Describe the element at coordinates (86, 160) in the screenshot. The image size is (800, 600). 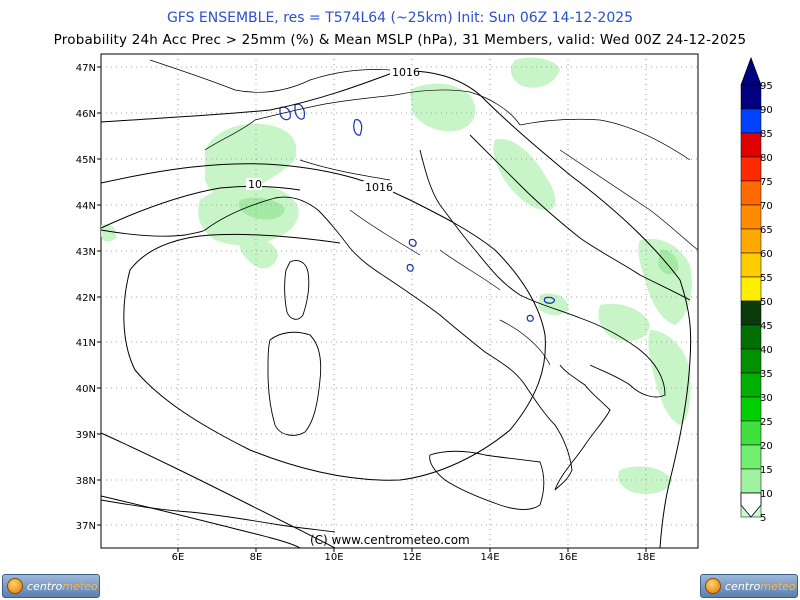
I see `lat-label-45: 45N` at that location.